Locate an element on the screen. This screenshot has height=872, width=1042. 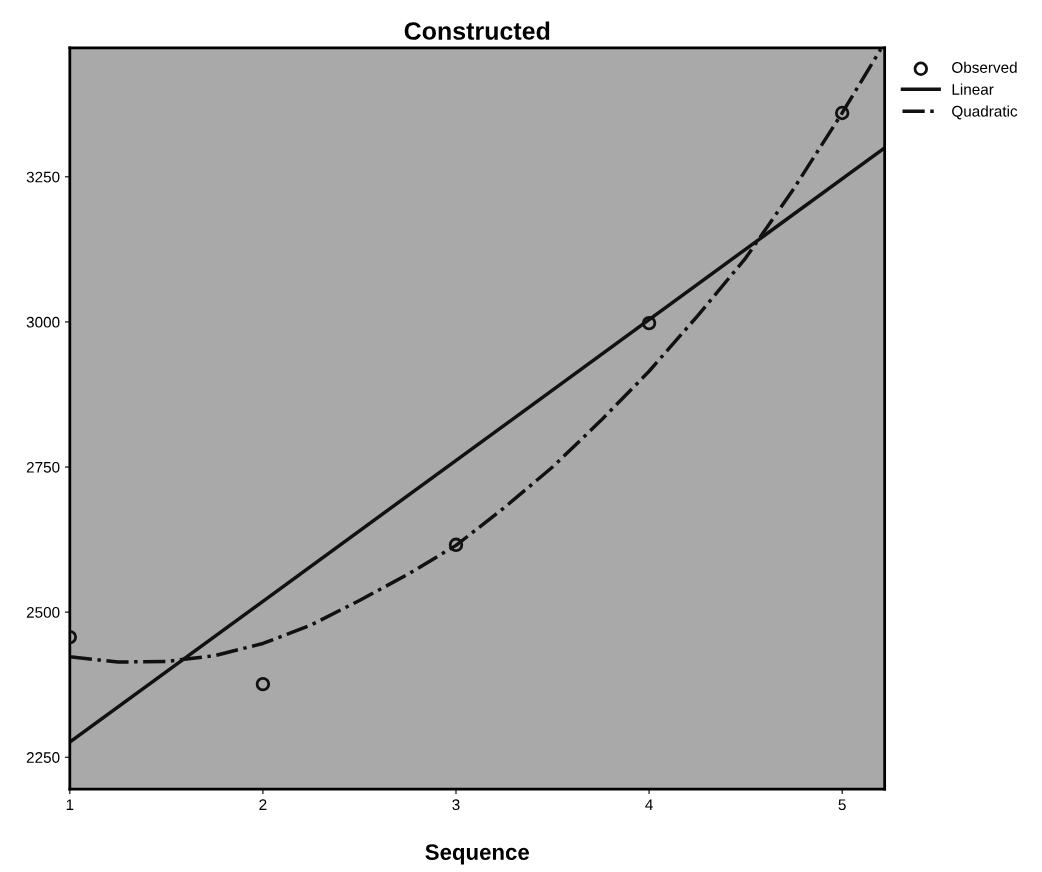
y-tick-label: 3250 is located at coordinates (43, 177).